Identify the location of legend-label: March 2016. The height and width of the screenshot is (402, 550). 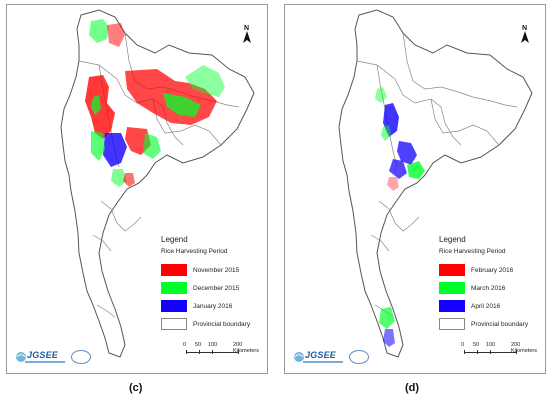
(488, 288).